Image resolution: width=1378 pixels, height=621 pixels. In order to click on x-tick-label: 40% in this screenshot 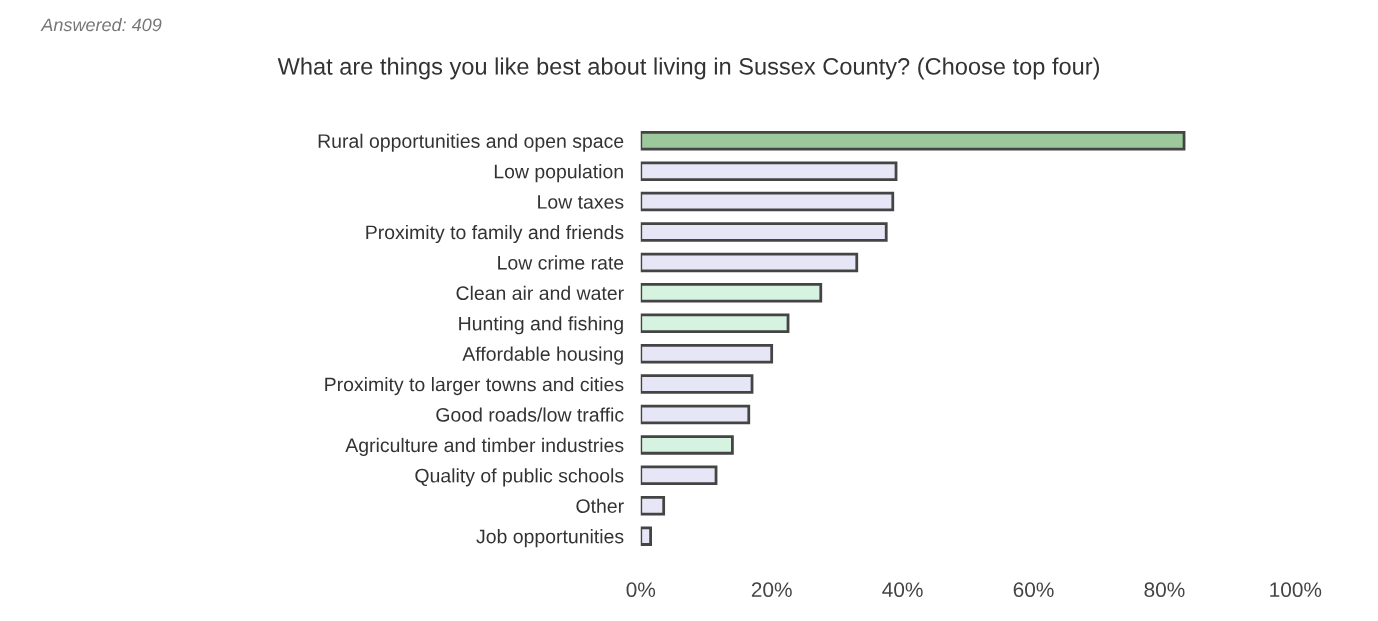, I will do `click(902, 590)`.